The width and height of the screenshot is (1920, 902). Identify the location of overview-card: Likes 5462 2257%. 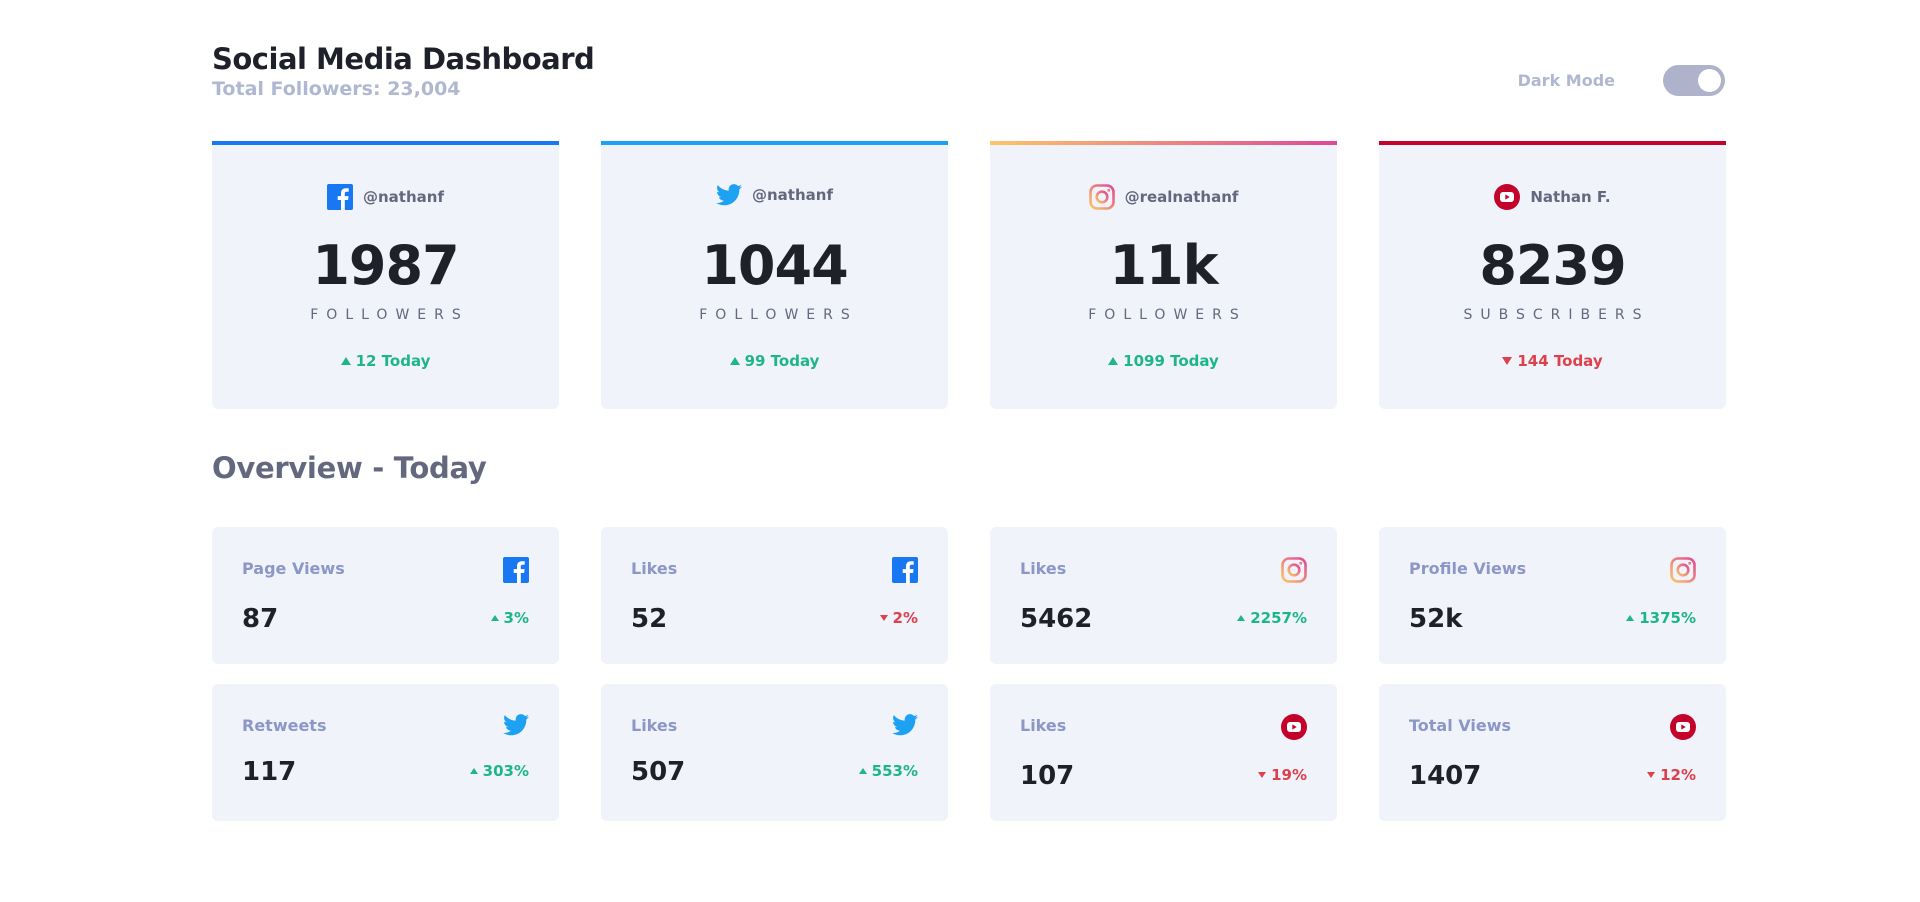
(1163, 595).